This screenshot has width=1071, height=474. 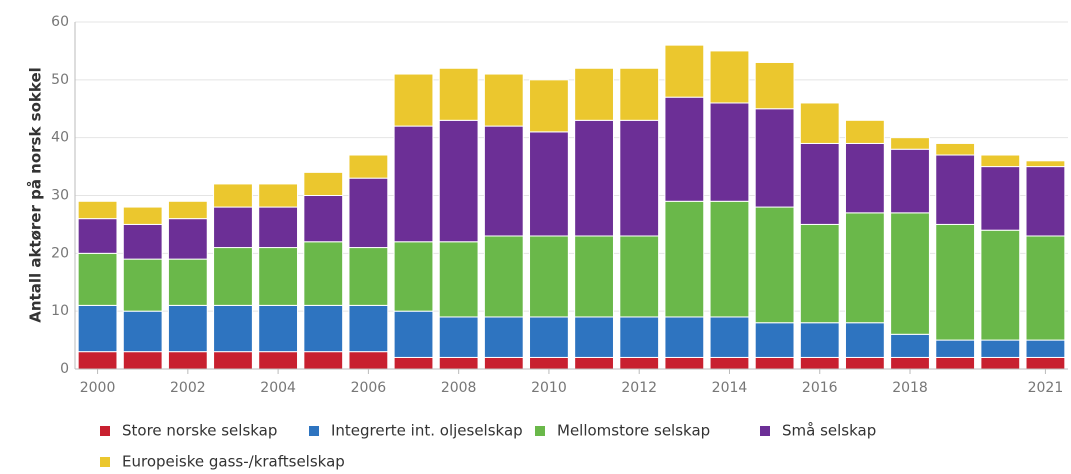 I want to click on x-tick-label: 2002, so click(x=188, y=388).